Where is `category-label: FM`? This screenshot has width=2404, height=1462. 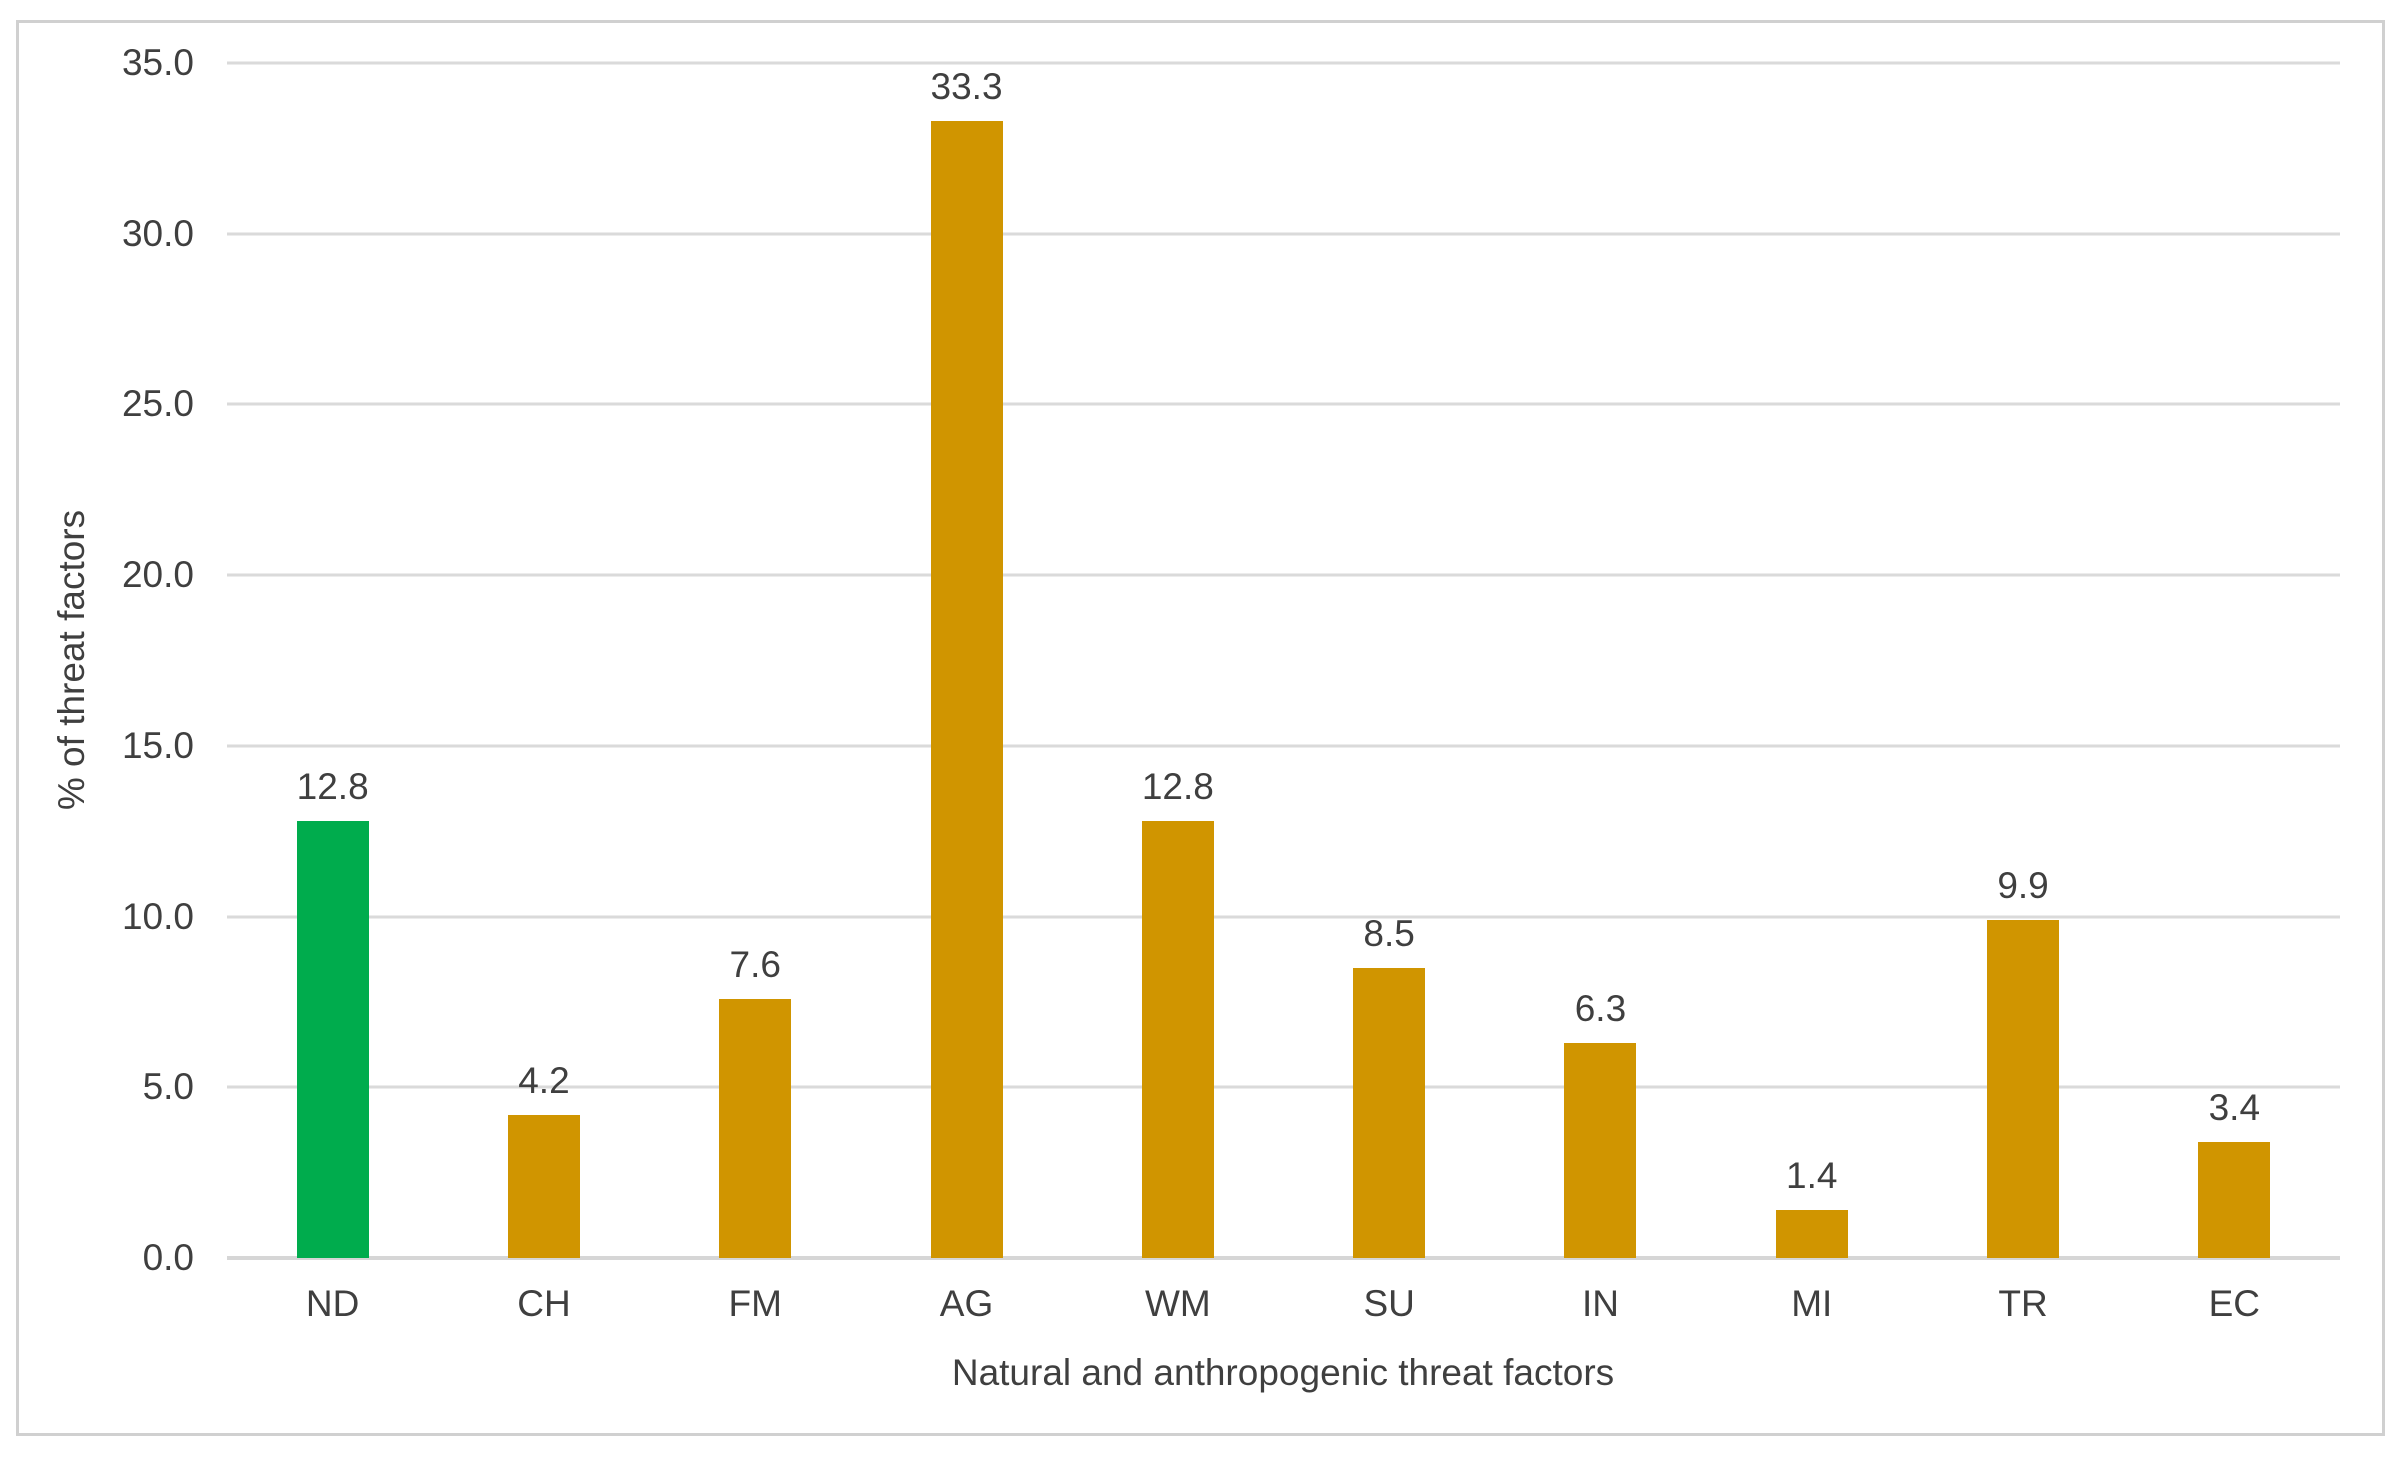
category-label: FM is located at coordinates (755, 1303).